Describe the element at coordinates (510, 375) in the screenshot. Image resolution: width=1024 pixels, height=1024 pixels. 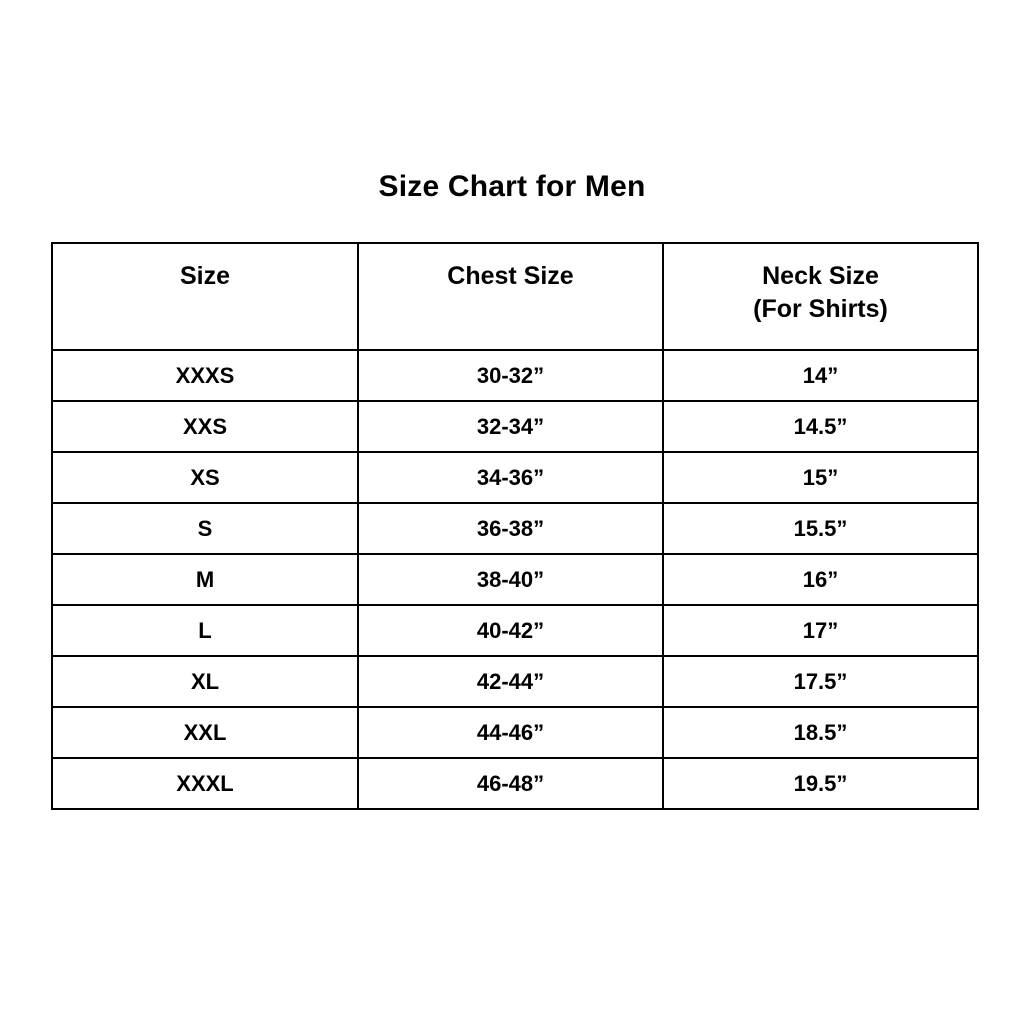
I see `table-cell-chest-size: 30-32”` at that location.